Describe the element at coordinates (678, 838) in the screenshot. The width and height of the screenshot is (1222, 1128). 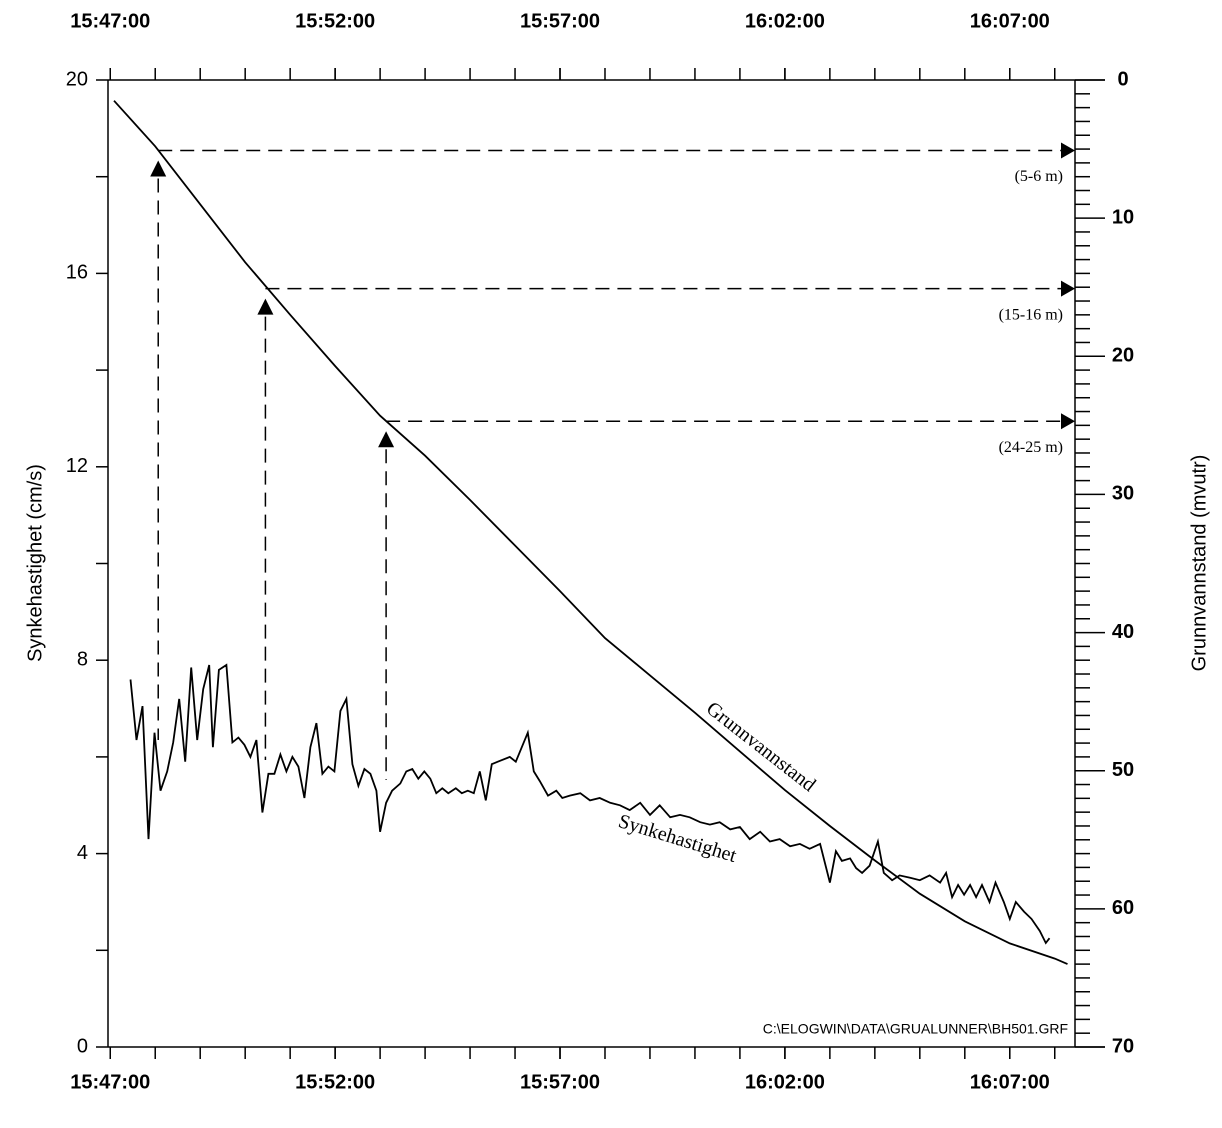
I see `series-label: Synkehastighet` at that location.